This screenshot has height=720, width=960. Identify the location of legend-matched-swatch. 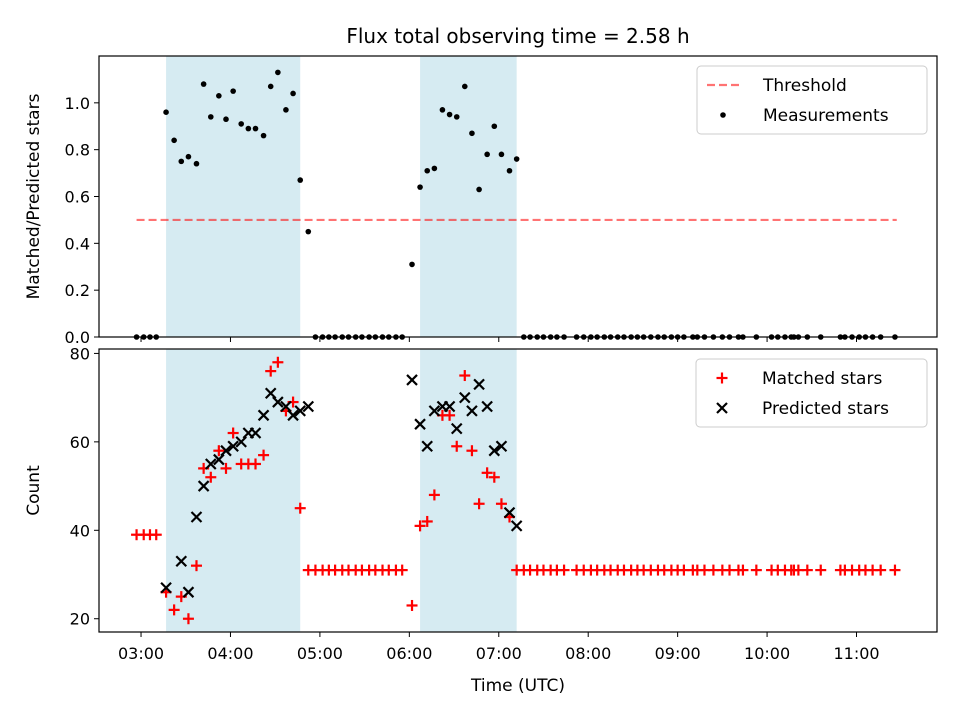
(722, 378).